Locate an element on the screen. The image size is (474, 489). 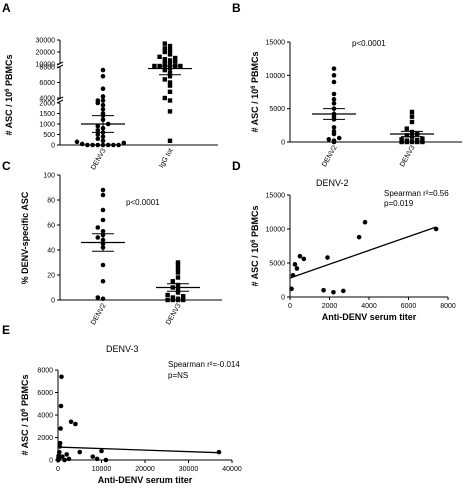
panel-e-y-axis-title: # ASC / 106 PBMCs is located at coordinates (25, 414).